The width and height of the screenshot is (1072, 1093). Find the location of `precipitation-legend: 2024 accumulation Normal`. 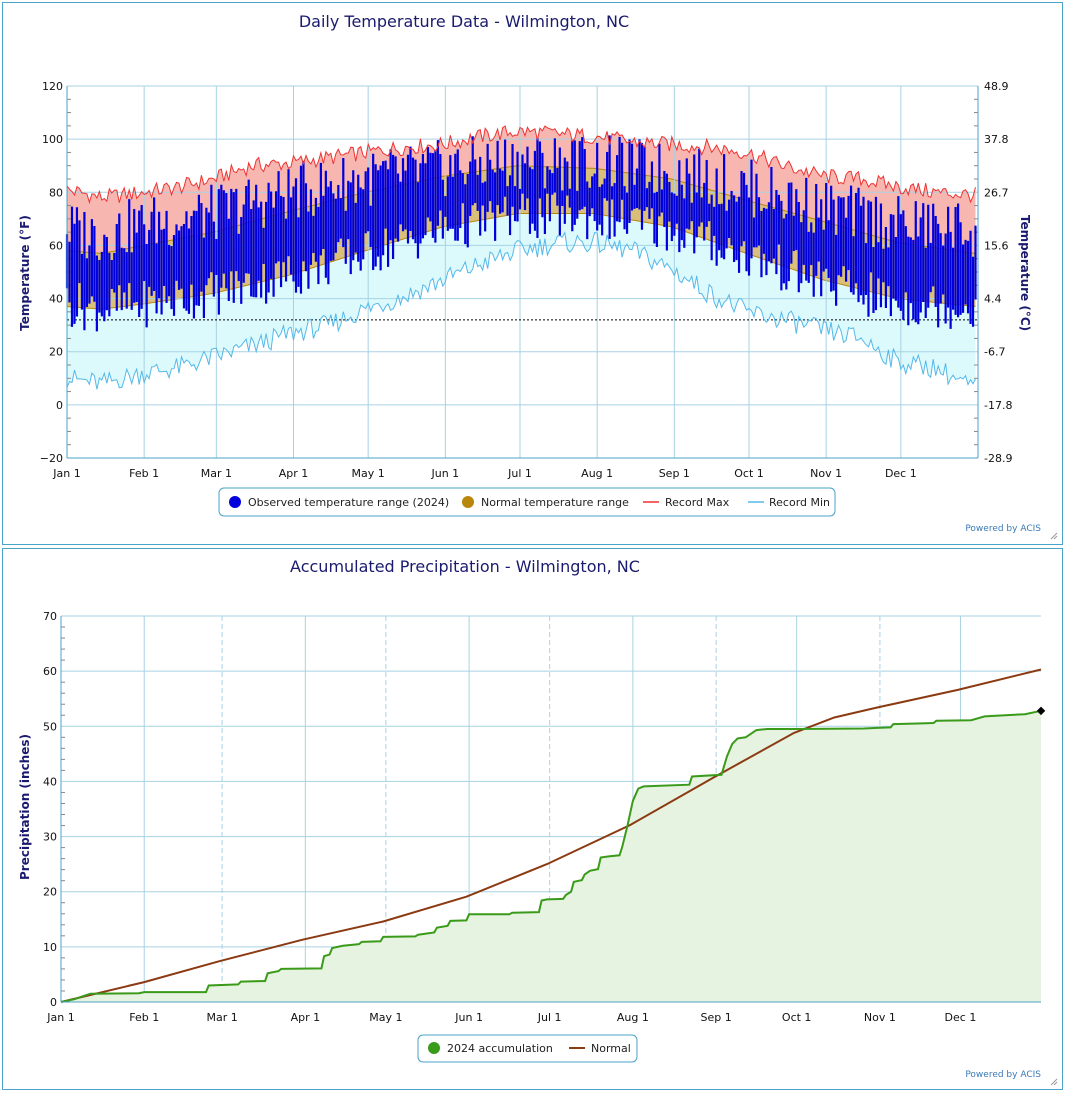

precipitation-legend: 2024 accumulation Normal is located at coordinates (527, 1048).